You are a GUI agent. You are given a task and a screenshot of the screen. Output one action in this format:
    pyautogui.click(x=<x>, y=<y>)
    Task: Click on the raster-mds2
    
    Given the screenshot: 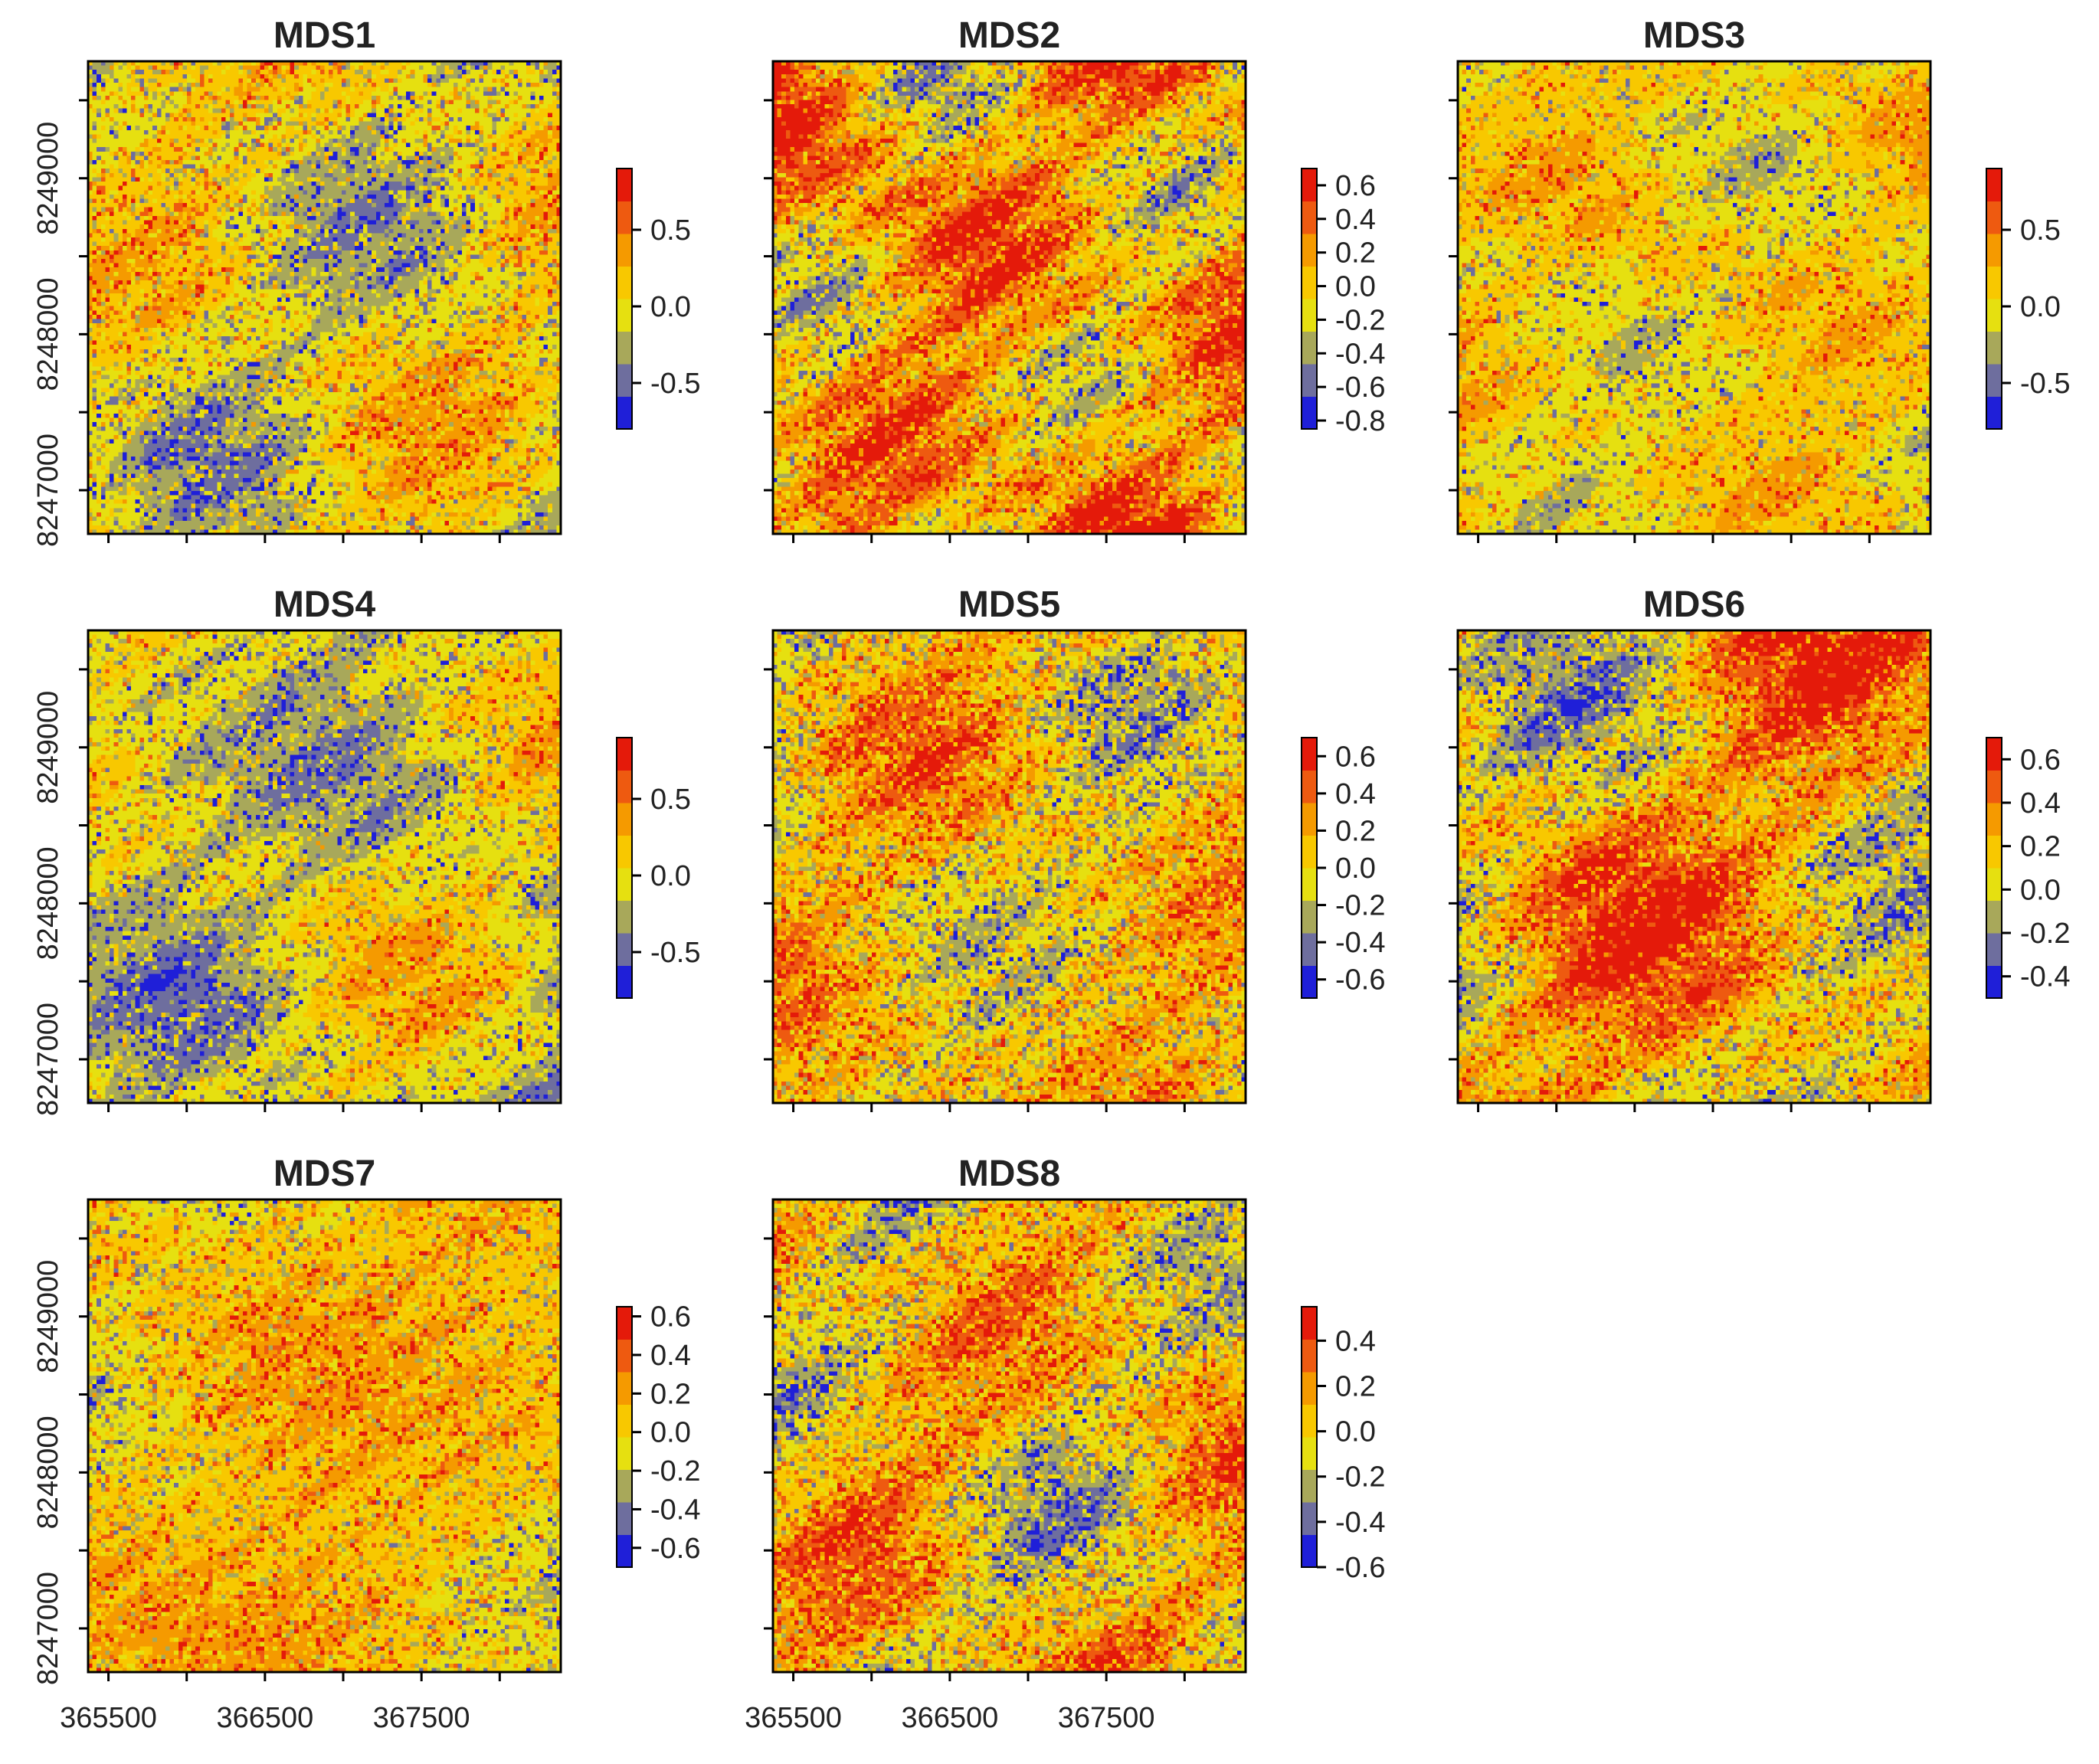 What is the action you would take?
    pyautogui.click(x=1009, y=298)
    